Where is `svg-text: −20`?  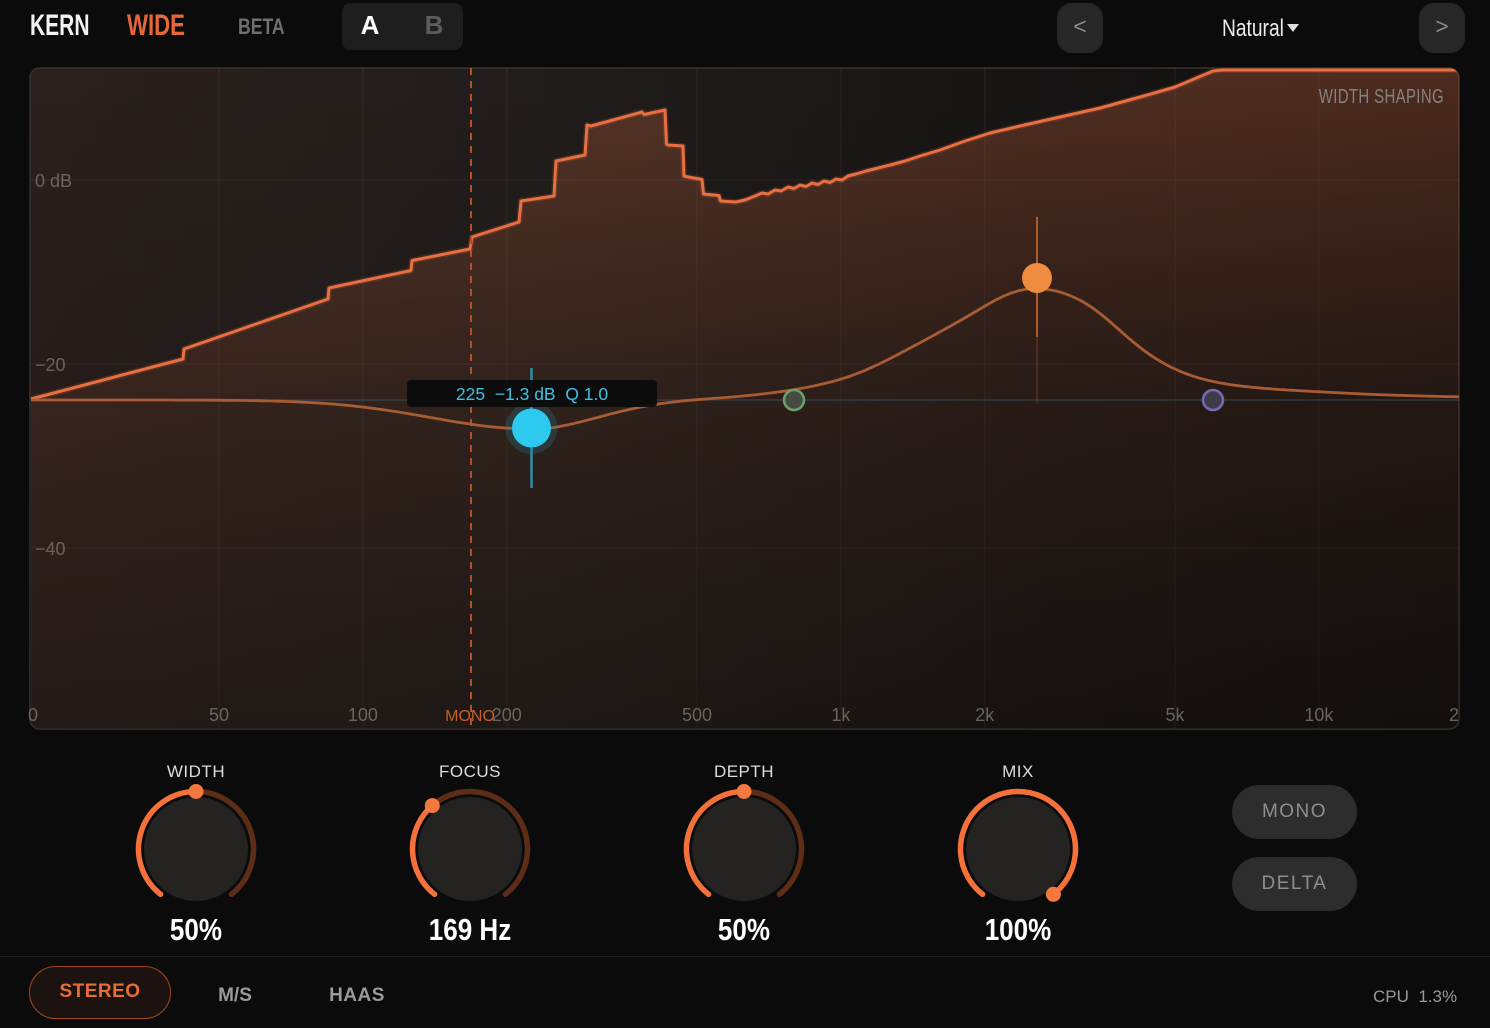 svg-text: −20 is located at coordinates (50, 365).